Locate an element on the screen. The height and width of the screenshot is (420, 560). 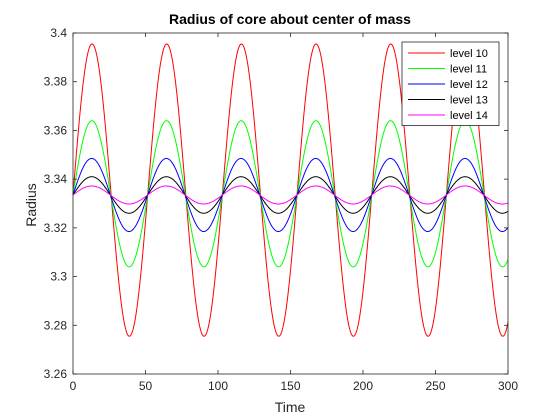
x-tick-label: 250 is located at coordinates (435, 386).